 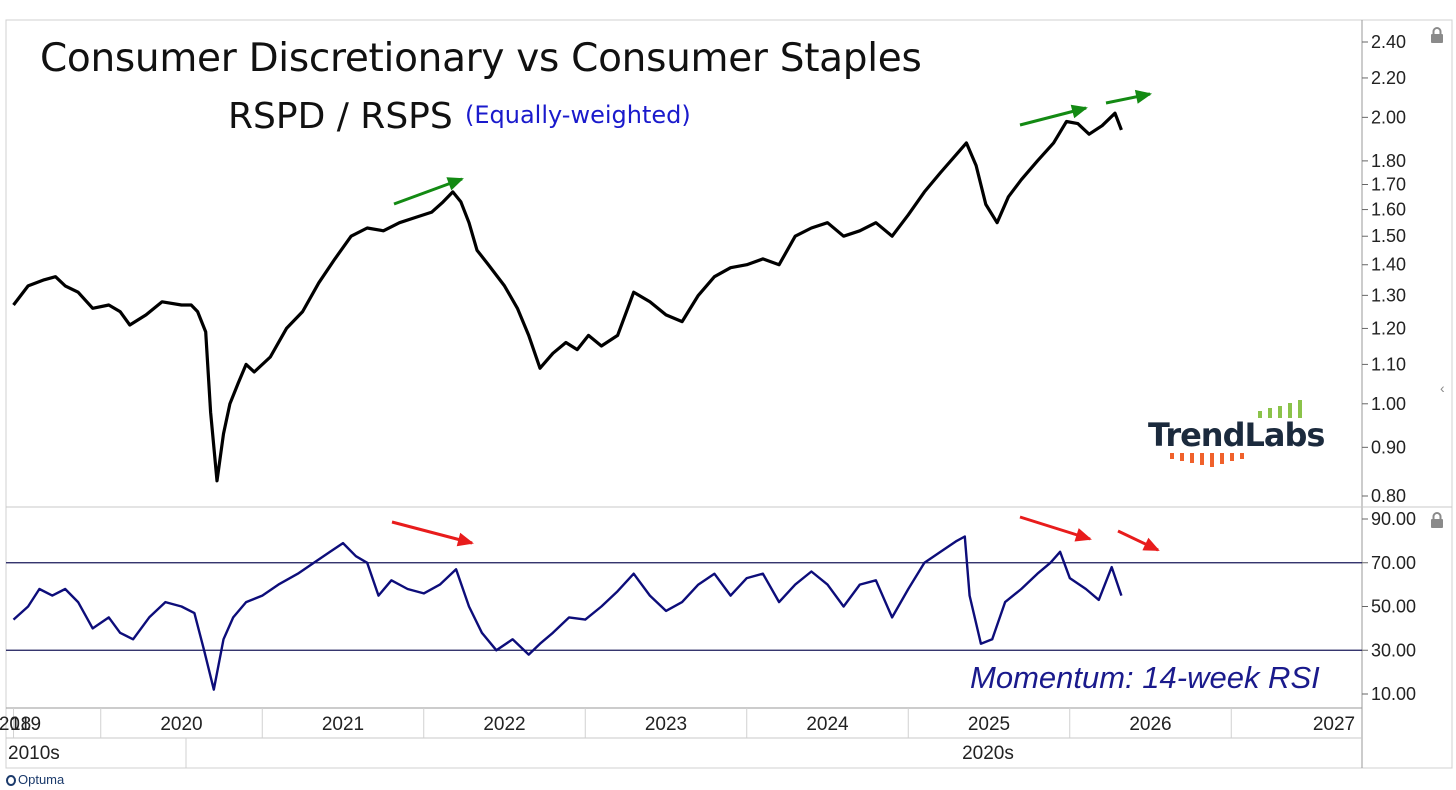 I want to click on y-tick-label: 1.80, so click(x=1388, y=161).